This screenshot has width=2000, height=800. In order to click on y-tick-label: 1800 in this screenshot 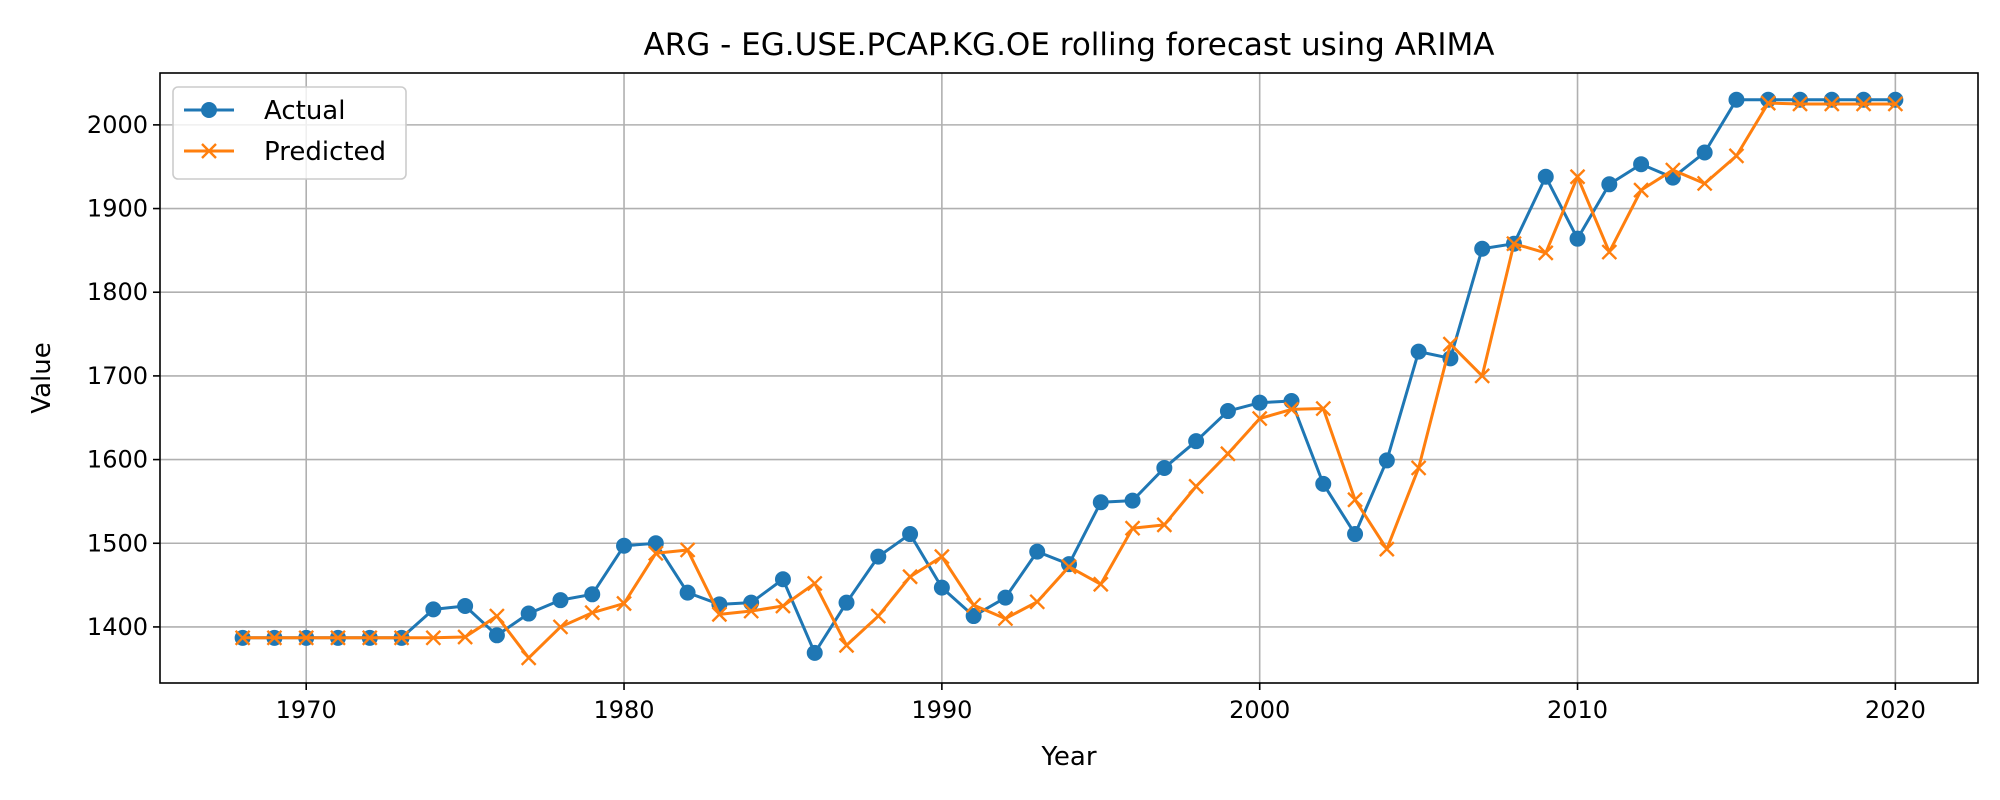, I will do `click(117, 292)`.